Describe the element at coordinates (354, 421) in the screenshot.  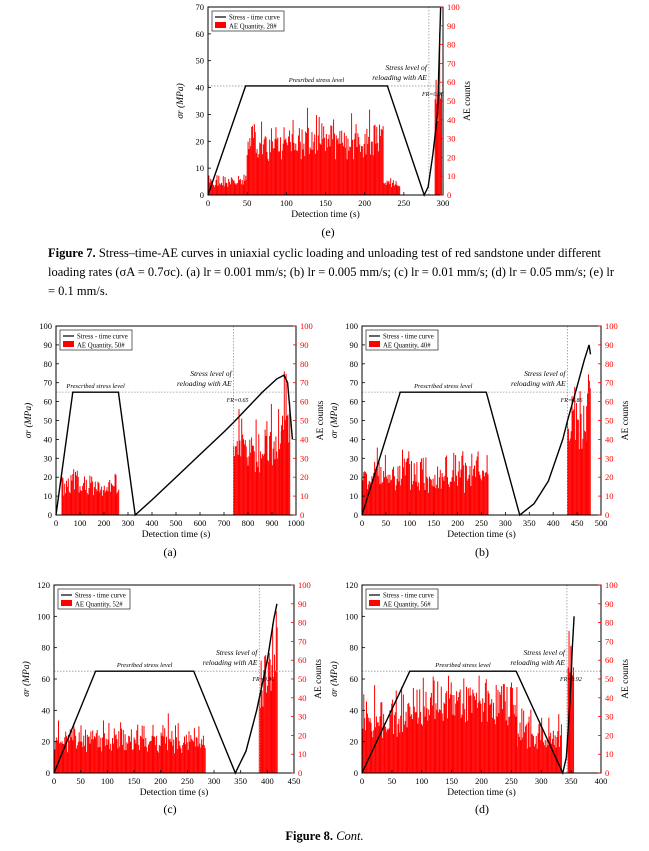
I see `y-tick-label: 50` at that location.